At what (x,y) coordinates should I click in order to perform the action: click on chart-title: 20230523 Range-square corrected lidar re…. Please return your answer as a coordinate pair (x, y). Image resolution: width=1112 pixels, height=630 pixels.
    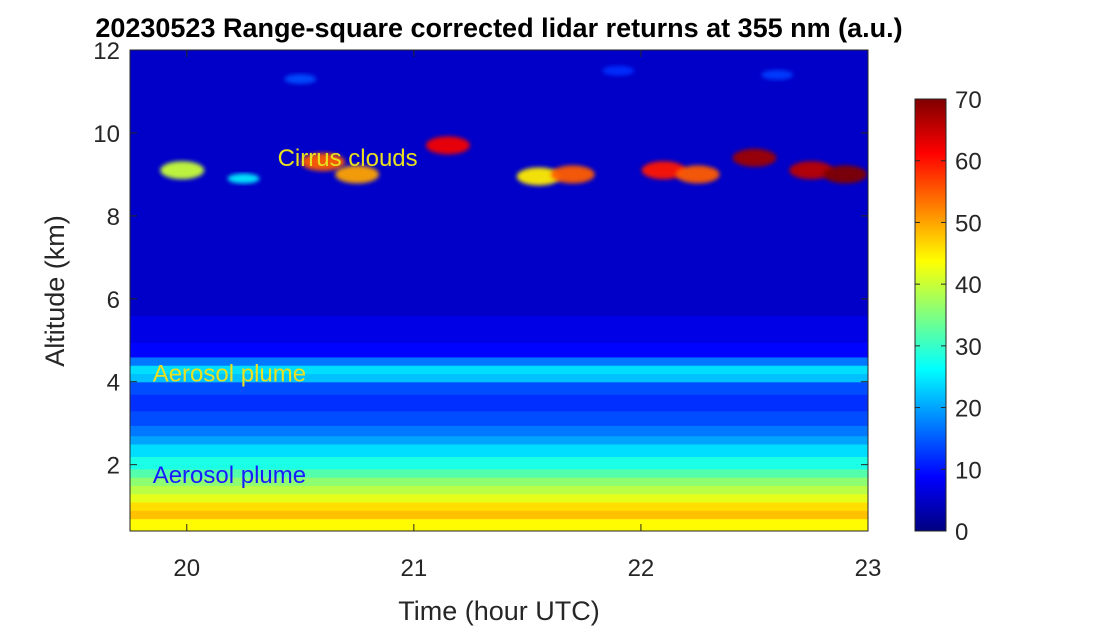
    Looking at the image, I should click on (498, 28).